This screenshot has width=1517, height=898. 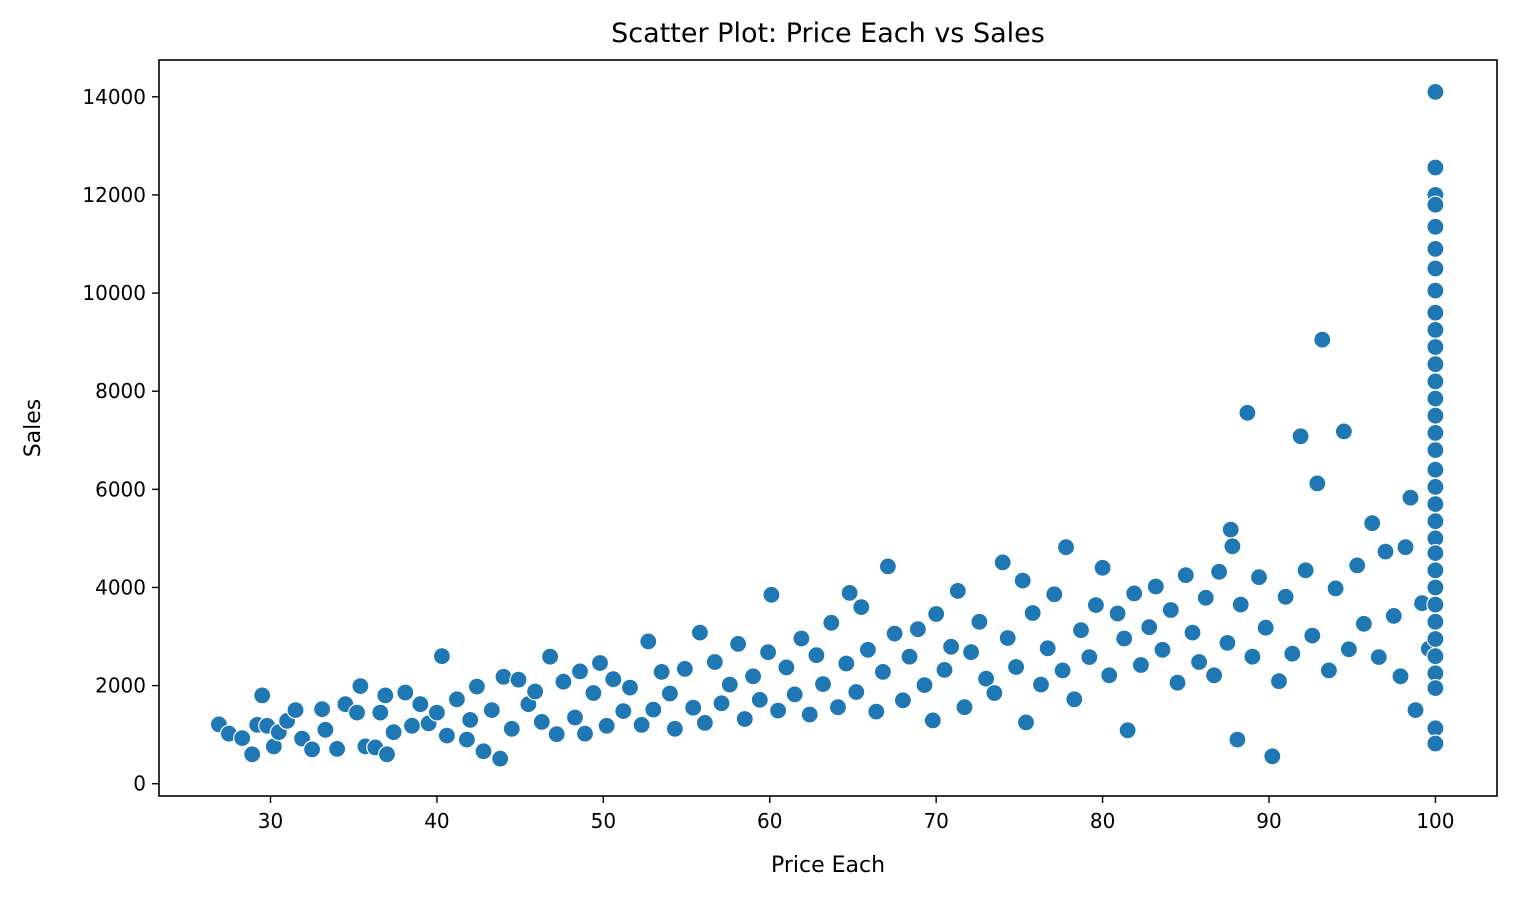 What do you see at coordinates (120, 391) in the screenshot?
I see `y-tick-label: 8000` at bounding box center [120, 391].